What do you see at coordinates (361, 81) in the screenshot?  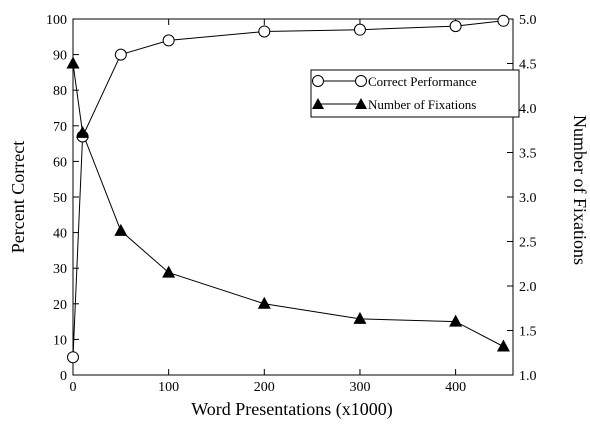 I see `legend-marker-correct-end` at bounding box center [361, 81].